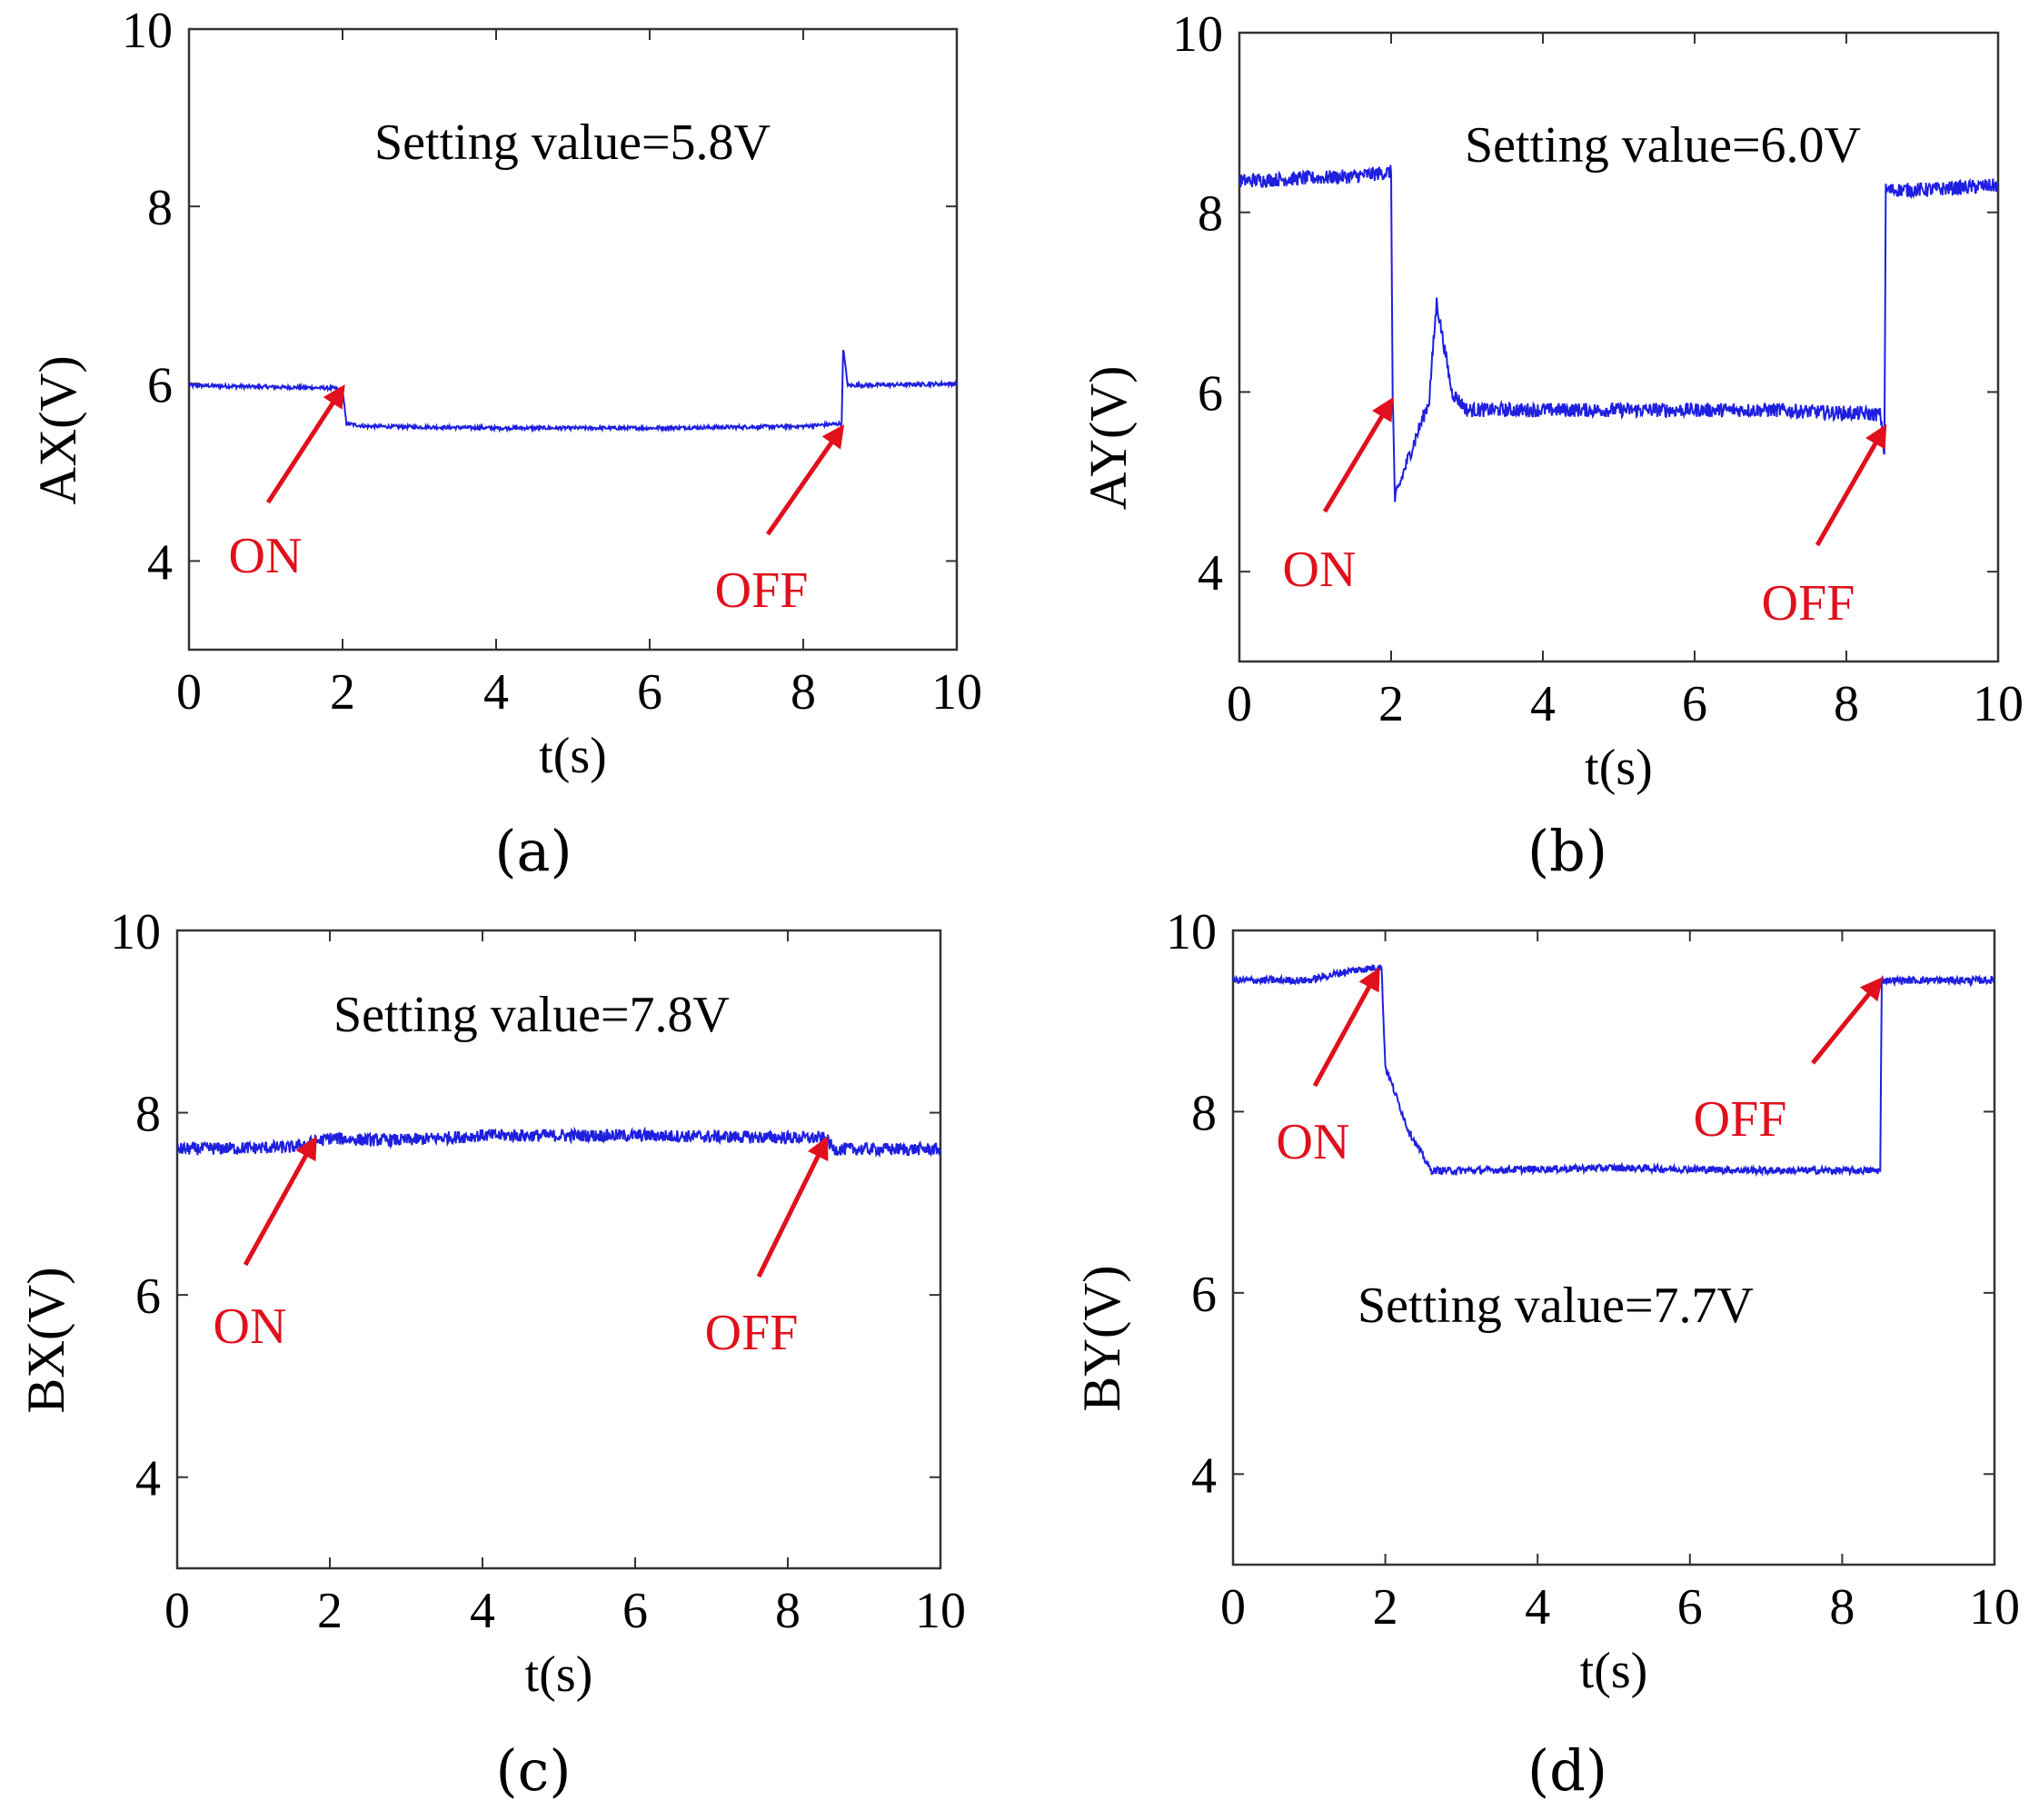  What do you see at coordinates (804, 693) in the screenshot?
I see `panel-a-xtick-label: 8` at bounding box center [804, 693].